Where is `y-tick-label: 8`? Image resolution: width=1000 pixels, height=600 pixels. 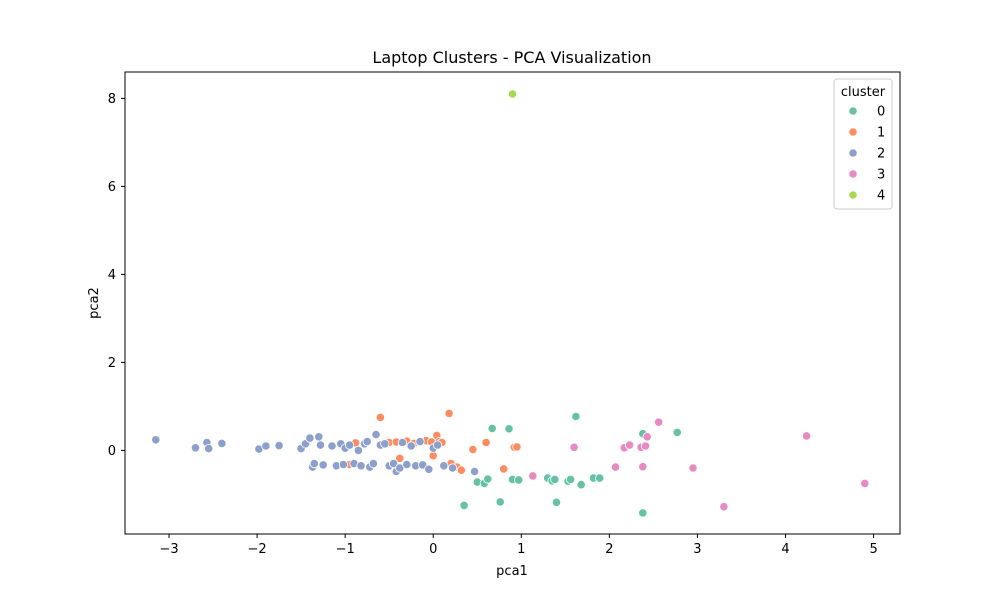
y-tick-label: 8 is located at coordinates (112, 99).